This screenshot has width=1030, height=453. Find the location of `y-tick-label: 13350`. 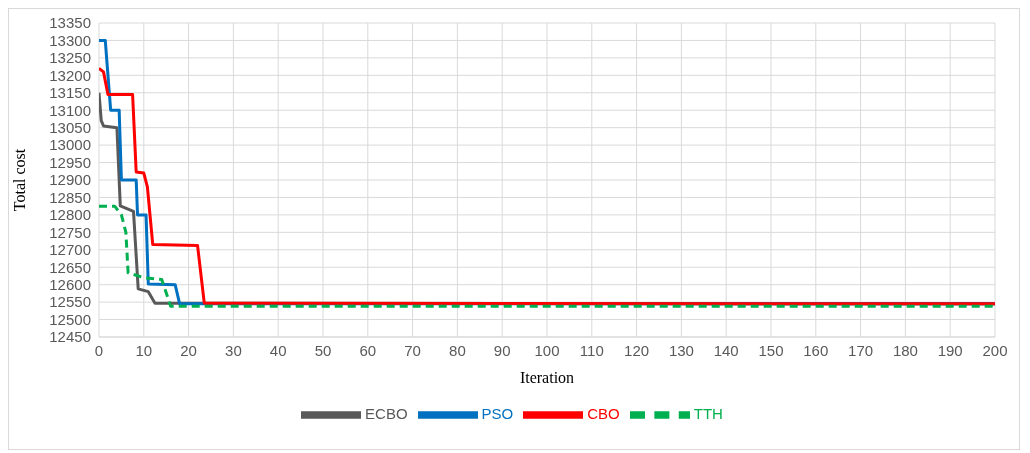

y-tick-label: 13350 is located at coordinates (70, 23).